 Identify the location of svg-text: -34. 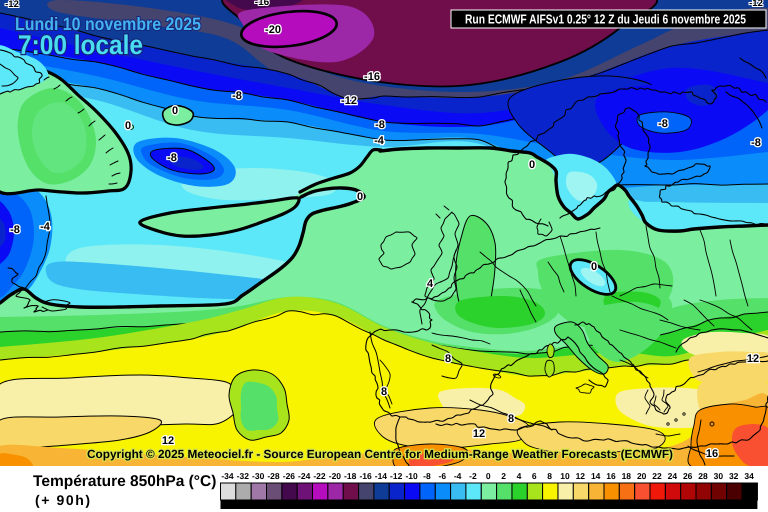
(227, 476).